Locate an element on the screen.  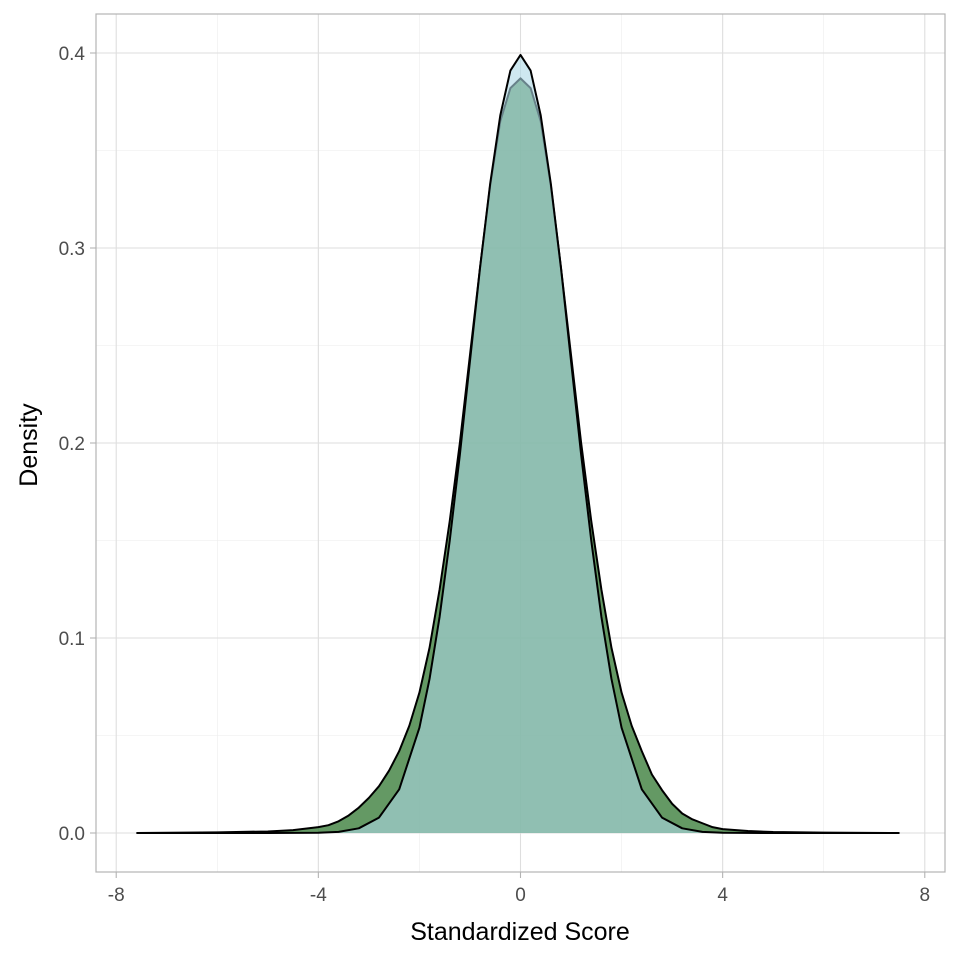
y-tick-label: 0.4 is located at coordinates (72, 54).